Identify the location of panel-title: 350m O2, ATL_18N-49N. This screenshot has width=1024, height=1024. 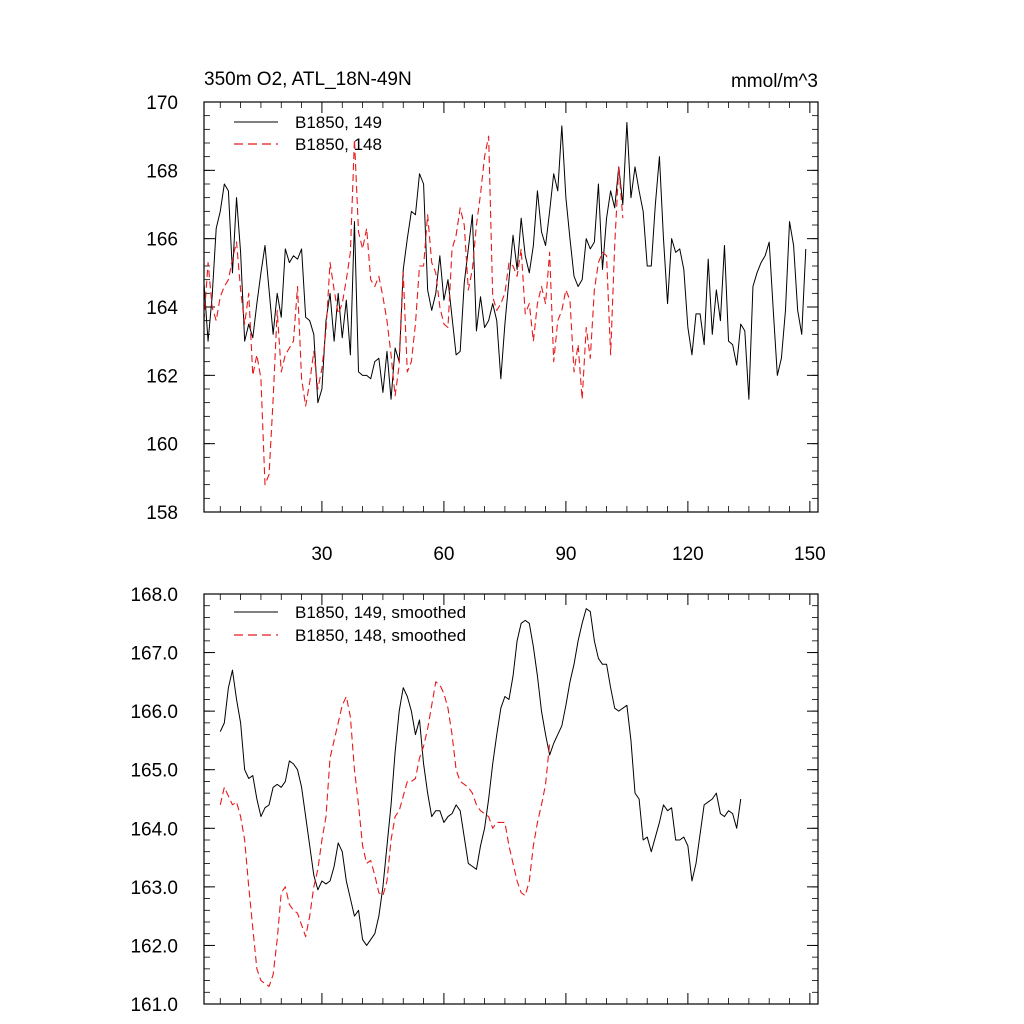
(308, 79).